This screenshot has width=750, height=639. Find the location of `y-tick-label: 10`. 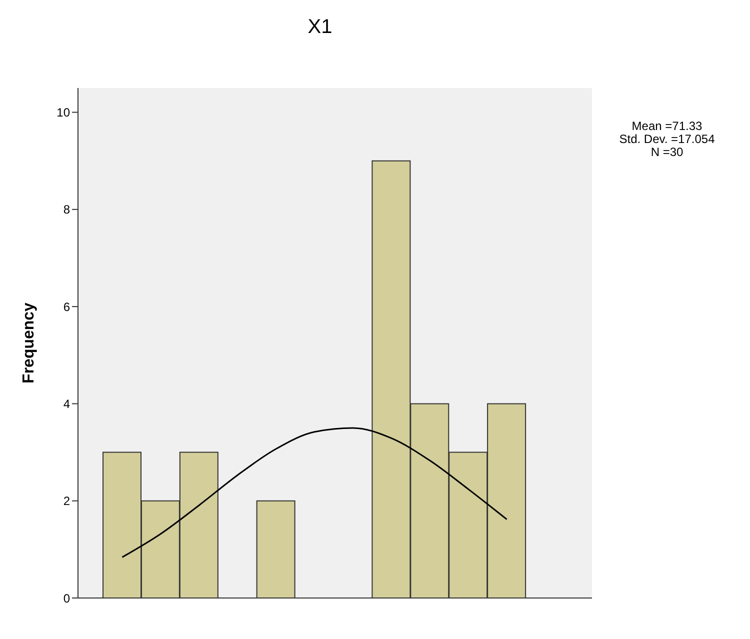

y-tick-label: 10 is located at coordinates (63, 113).